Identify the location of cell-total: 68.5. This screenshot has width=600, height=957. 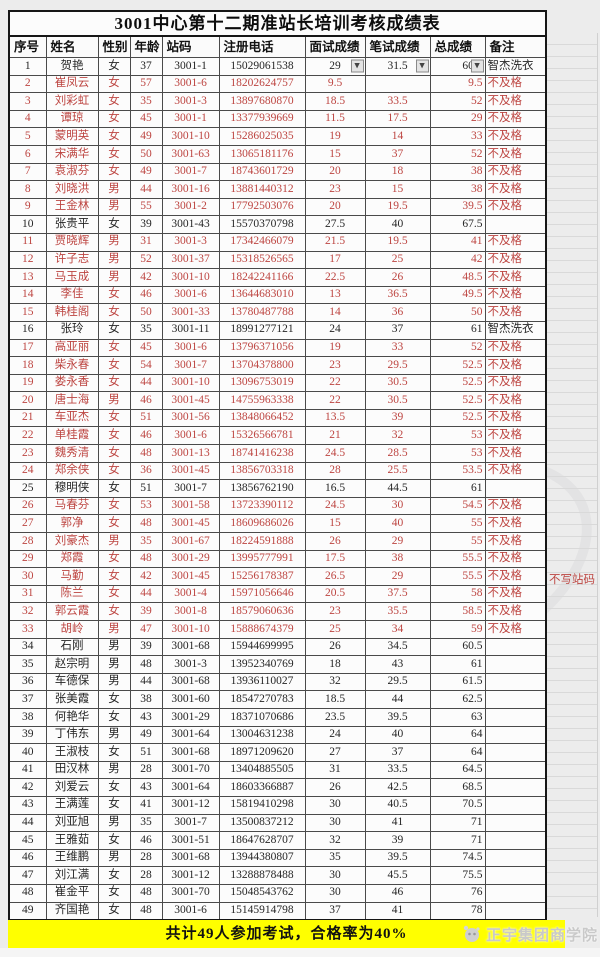
(457, 787).